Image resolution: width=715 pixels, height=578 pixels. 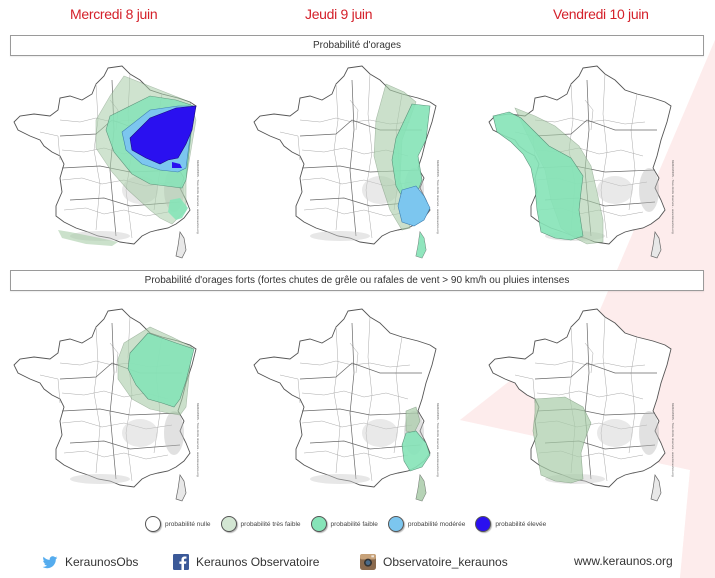 I want to click on legend-item-moderee: probabilité modérée, so click(x=426, y=524).